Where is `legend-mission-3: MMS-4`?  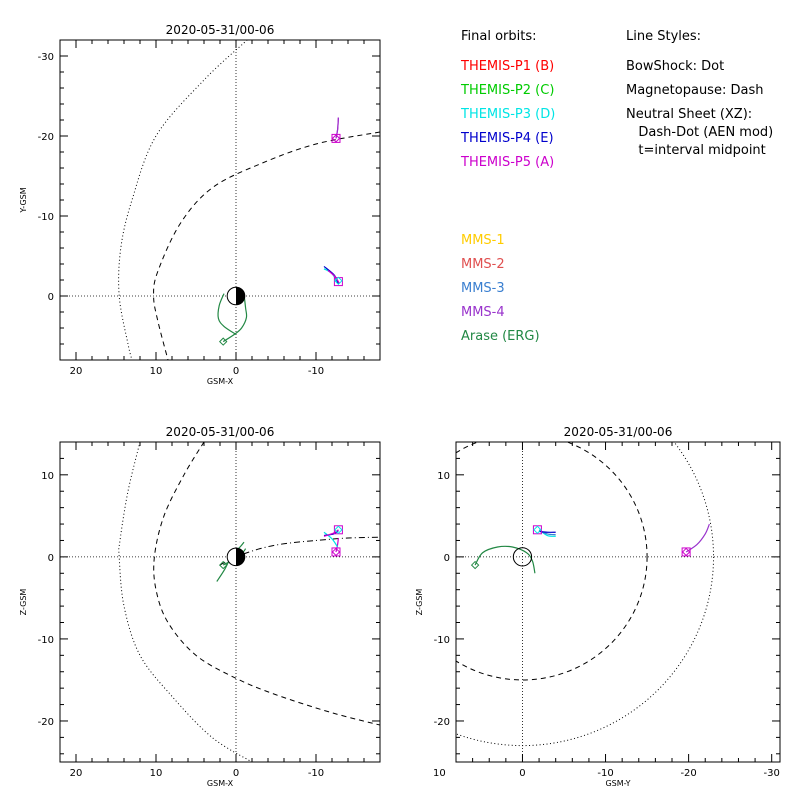 legend-mission-3: MMS-4 is located at coordinates (483, 312).